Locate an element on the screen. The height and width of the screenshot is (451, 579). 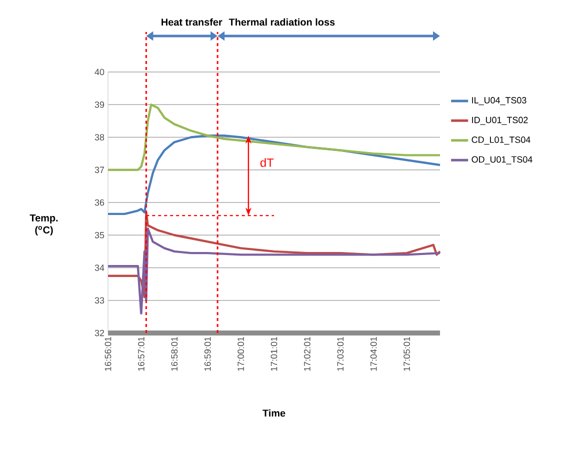
x-tick-label: 17:03:01 is located at coordinates (340, 353).